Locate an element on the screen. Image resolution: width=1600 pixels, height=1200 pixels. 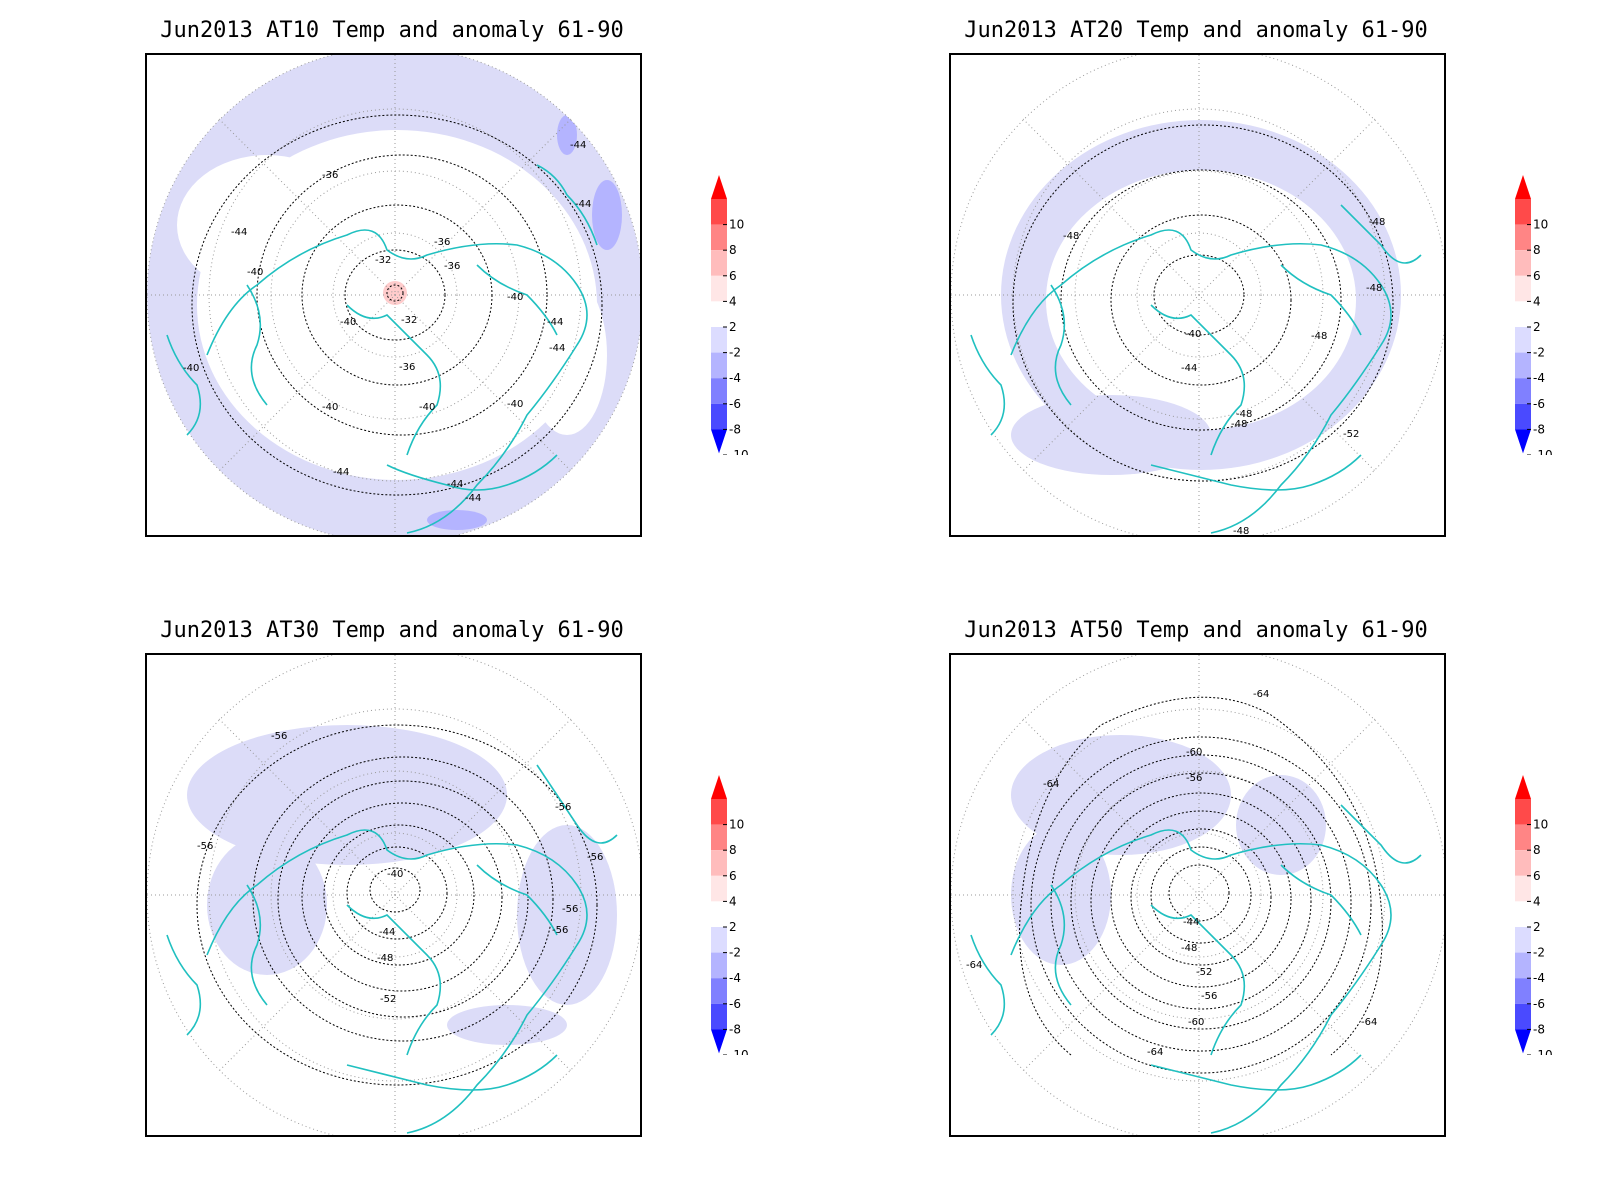
panel-title: Jun2013 AT20 Temp and anomaly 61-90 is located at coordinates (1196, 30).